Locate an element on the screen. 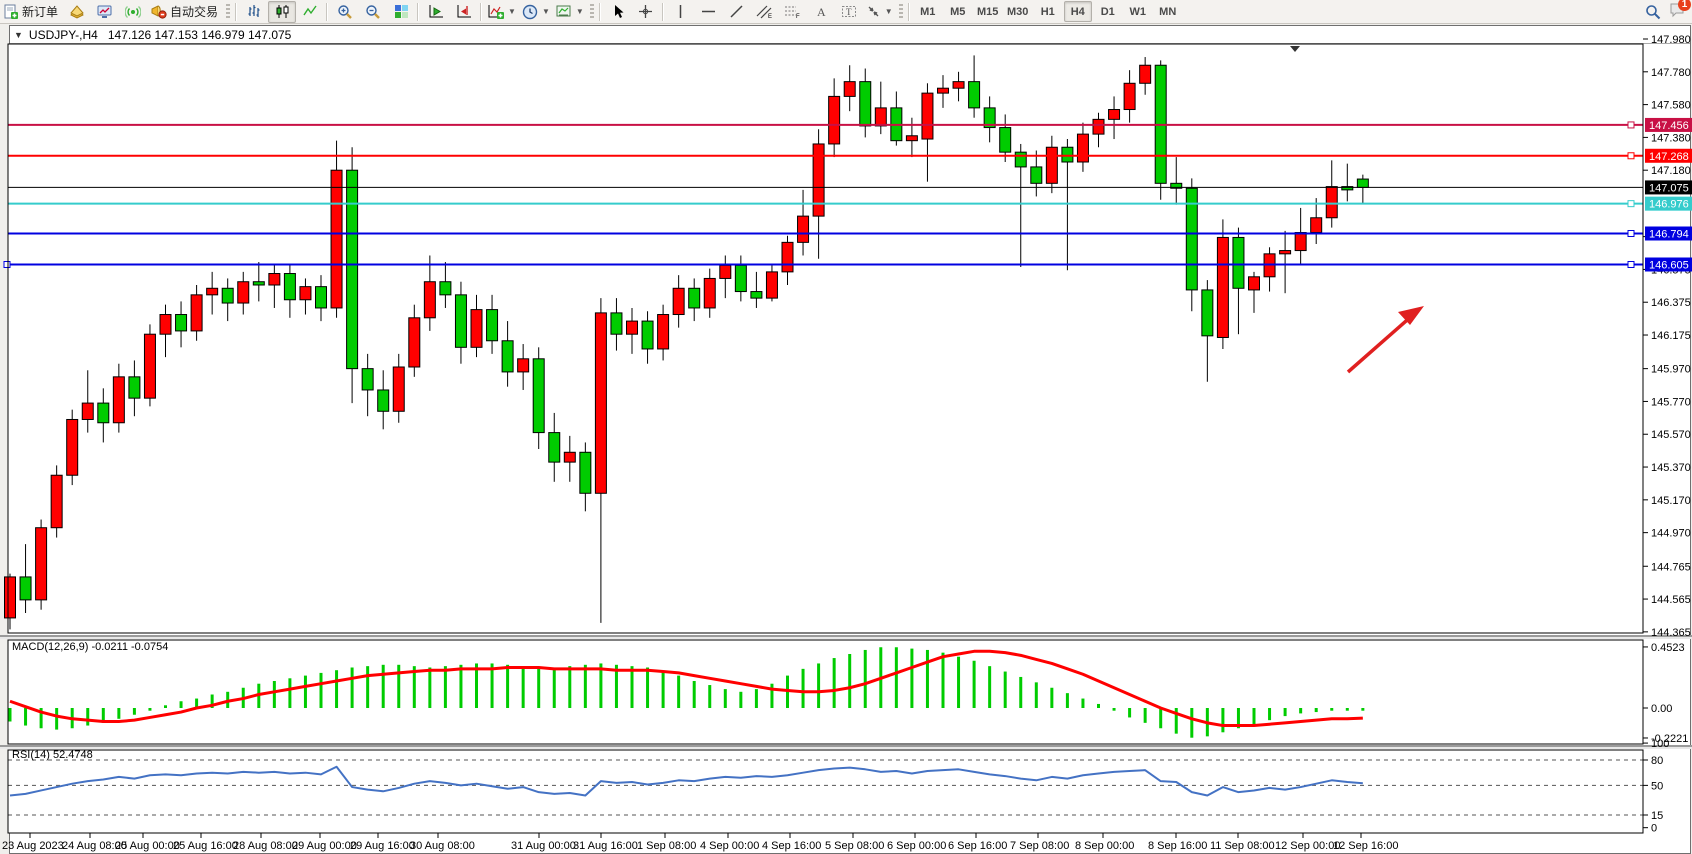  time-axis-label: 12 Sep 16:00 is located at coordinates (1365, 846).